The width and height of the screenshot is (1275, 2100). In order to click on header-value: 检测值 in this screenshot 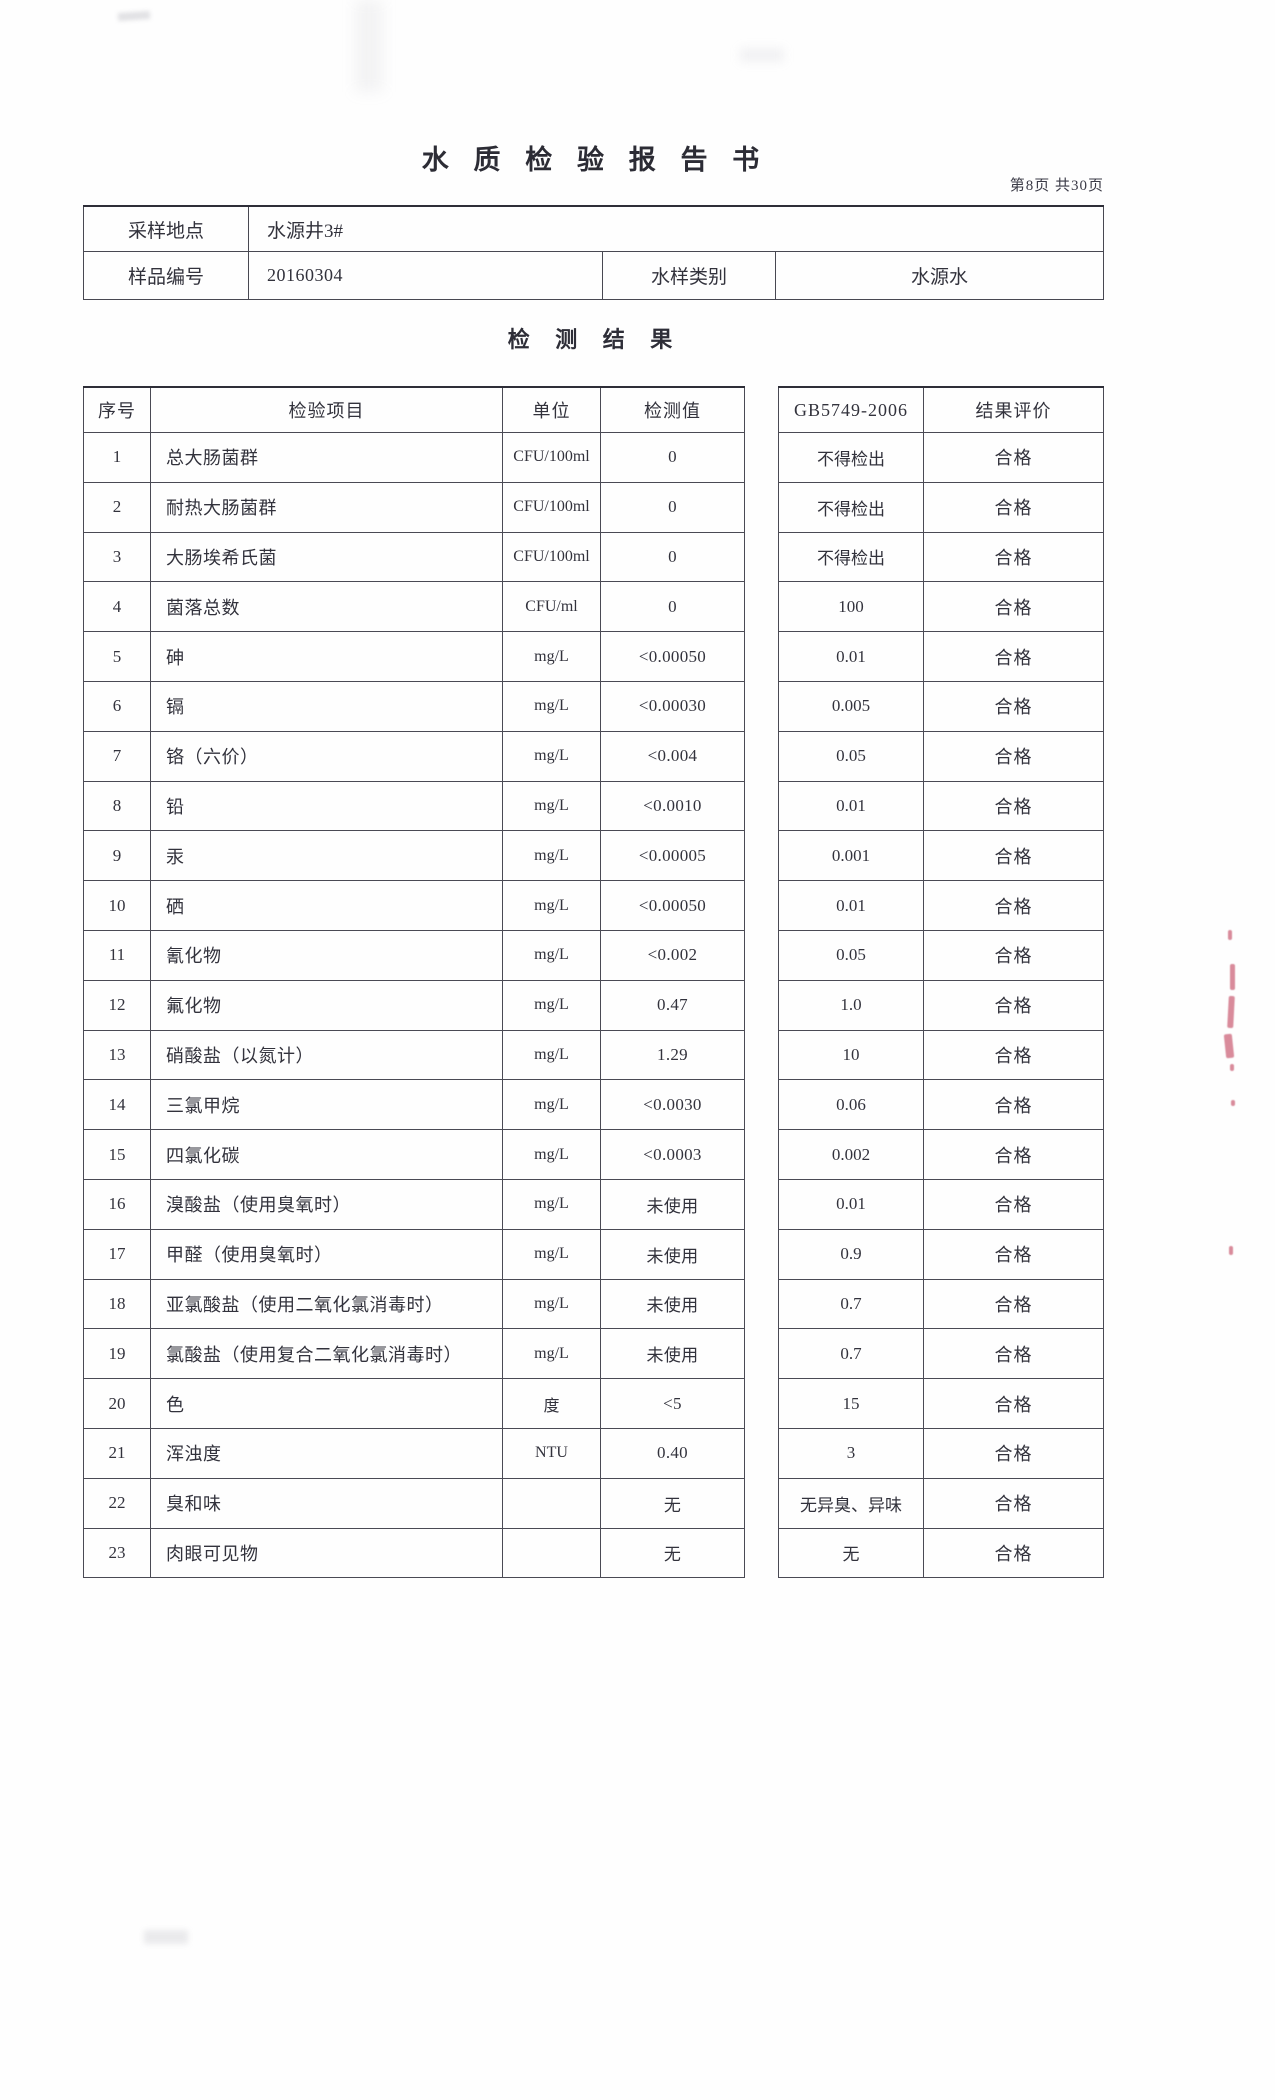, I will do `click(672, 409)`.